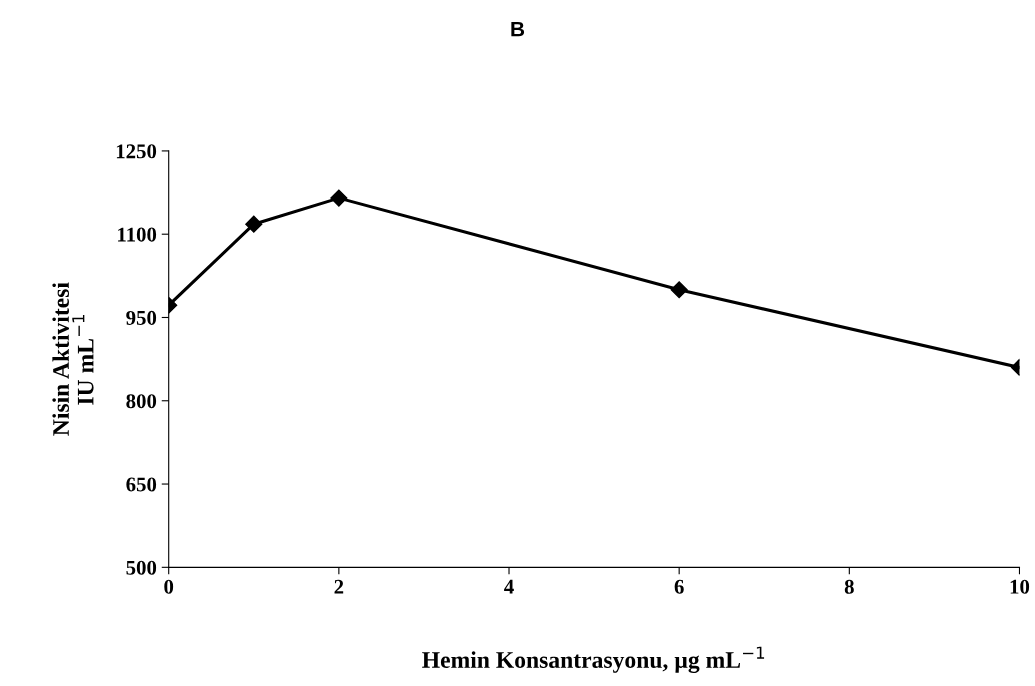 The width and height of the screenshot is (1035, 686). Describe the element at coordinates (137, 234) in the screenshot. I see `y-tick-label: 1100` at that location.